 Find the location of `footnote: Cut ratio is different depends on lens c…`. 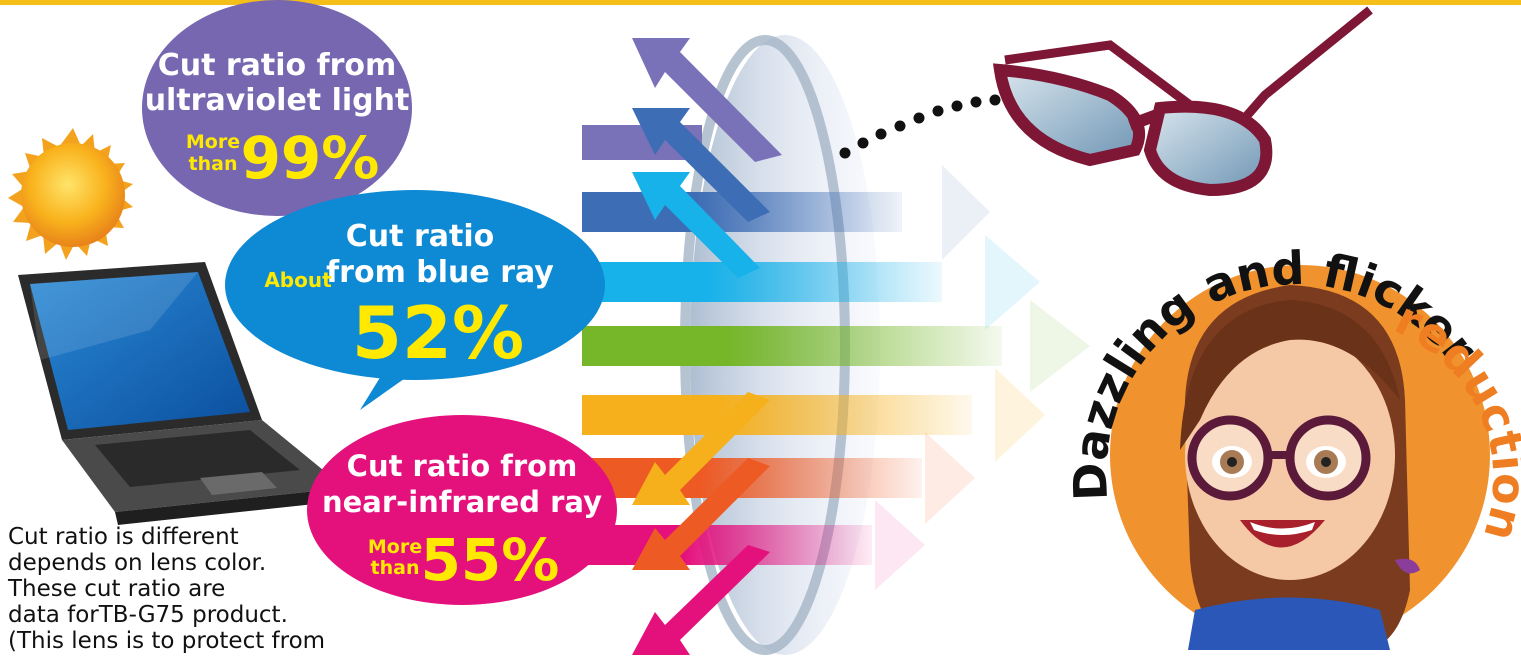

footnote: Cut ratio is different depends on lens c… is located at coordinates (173, 589).